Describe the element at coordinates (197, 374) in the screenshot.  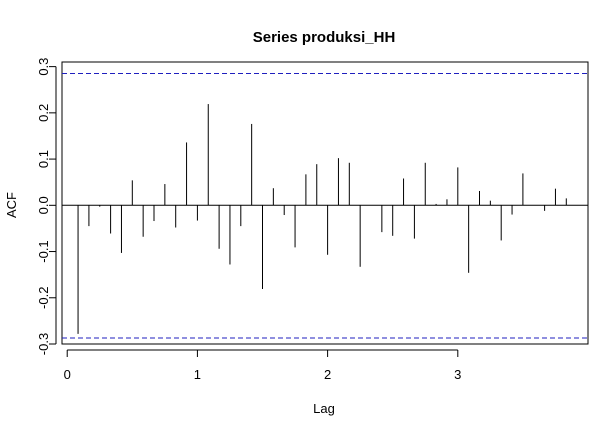
I see `x-tick-label: 1` at that location.